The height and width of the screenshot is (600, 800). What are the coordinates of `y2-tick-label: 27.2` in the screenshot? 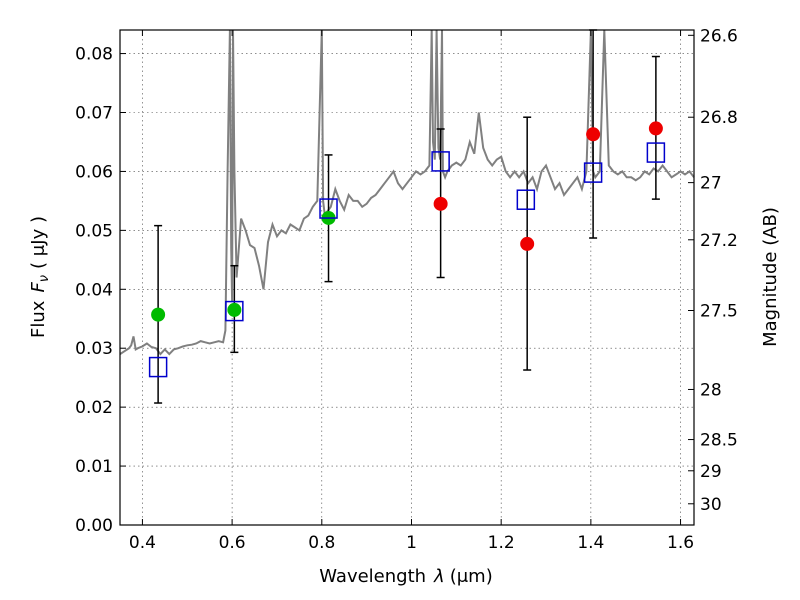 It's located at (719, 241).